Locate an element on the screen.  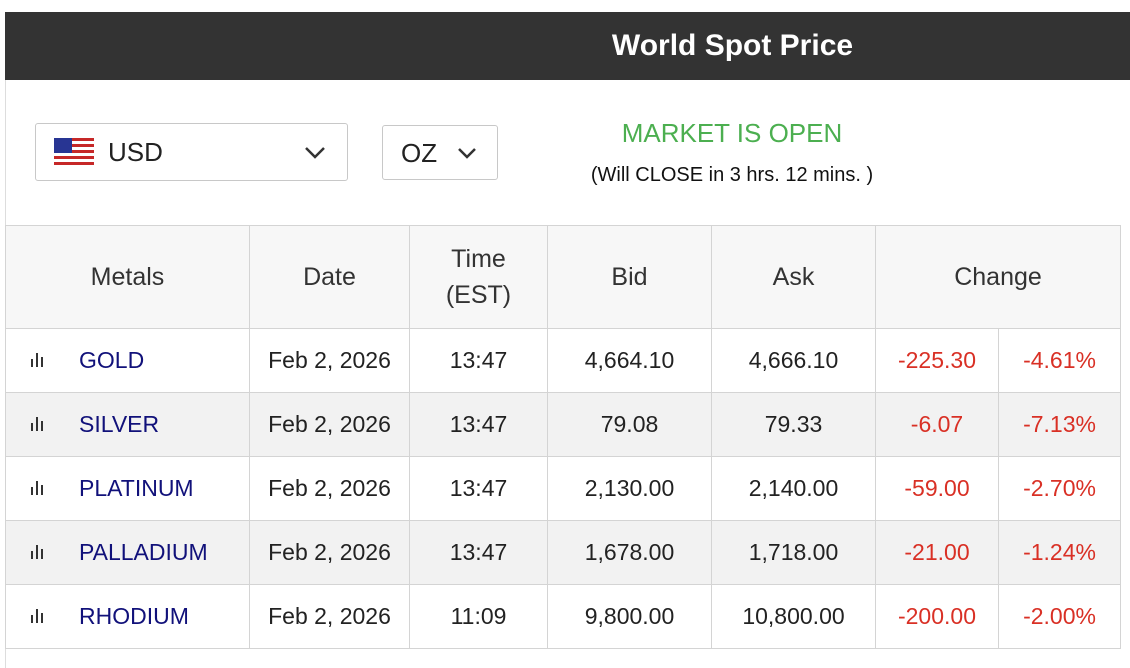
metal-link: RHODIUM is located at coordinates (134, 616).